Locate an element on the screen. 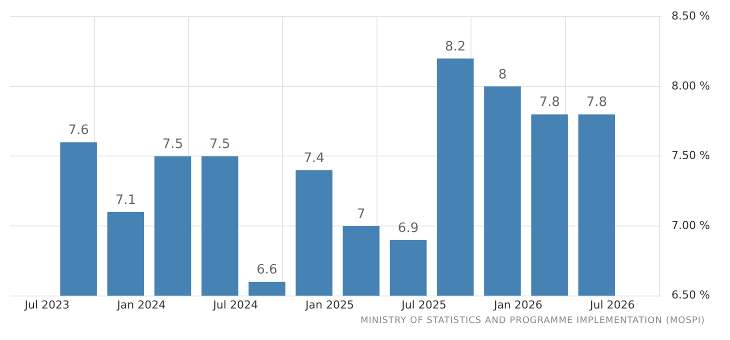 This screenshot has width=730, height=340. data-label: 7.4 is located at coordinates (314, 158).